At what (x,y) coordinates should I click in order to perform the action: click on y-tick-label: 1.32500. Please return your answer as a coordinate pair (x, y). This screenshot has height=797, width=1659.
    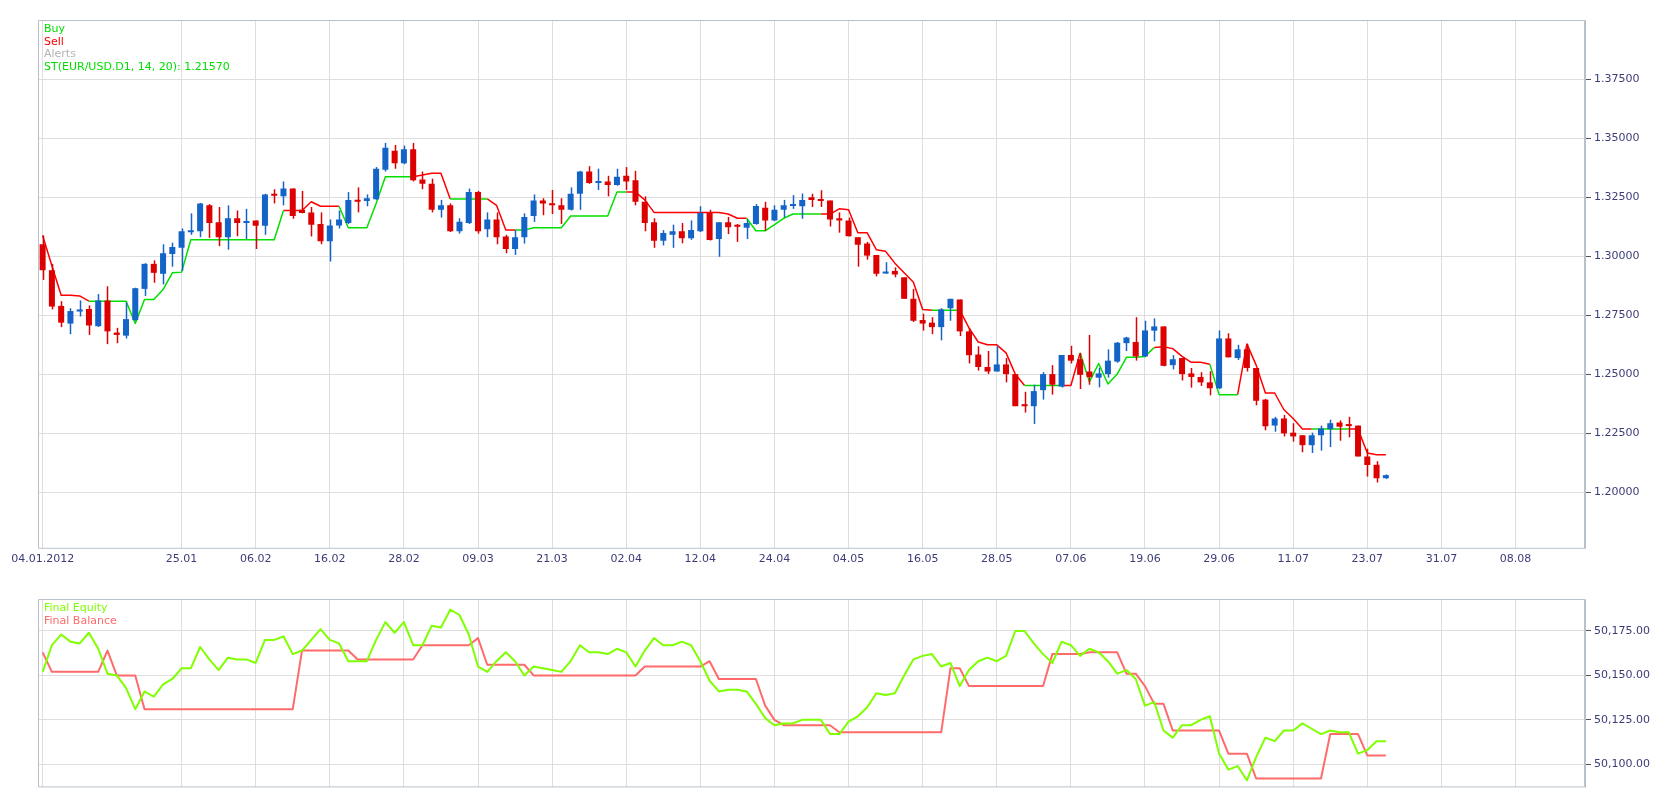
    Looking at the image, I should click on (1617, 196).